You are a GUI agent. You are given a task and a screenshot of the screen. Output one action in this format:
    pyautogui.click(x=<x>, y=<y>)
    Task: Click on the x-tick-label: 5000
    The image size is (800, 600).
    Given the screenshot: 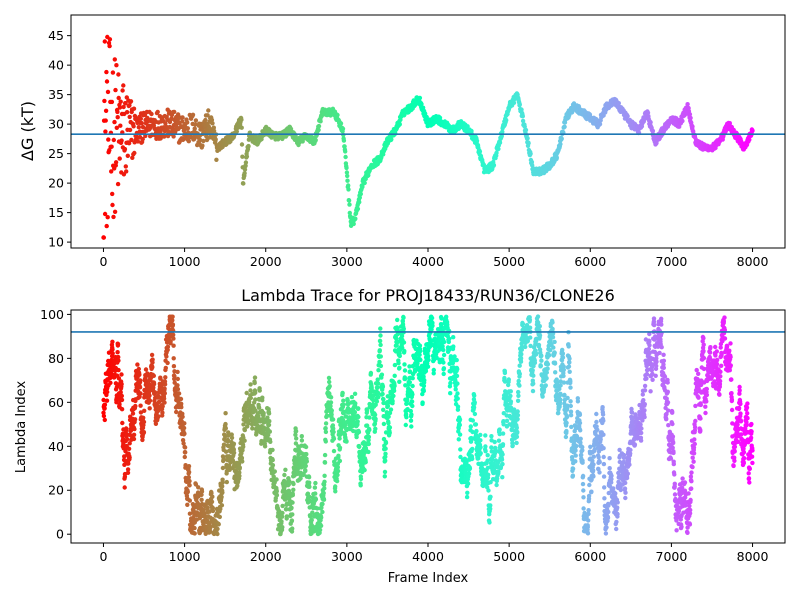 What is the action you would take?
    pyautogui.click(x=509, y=261)
    